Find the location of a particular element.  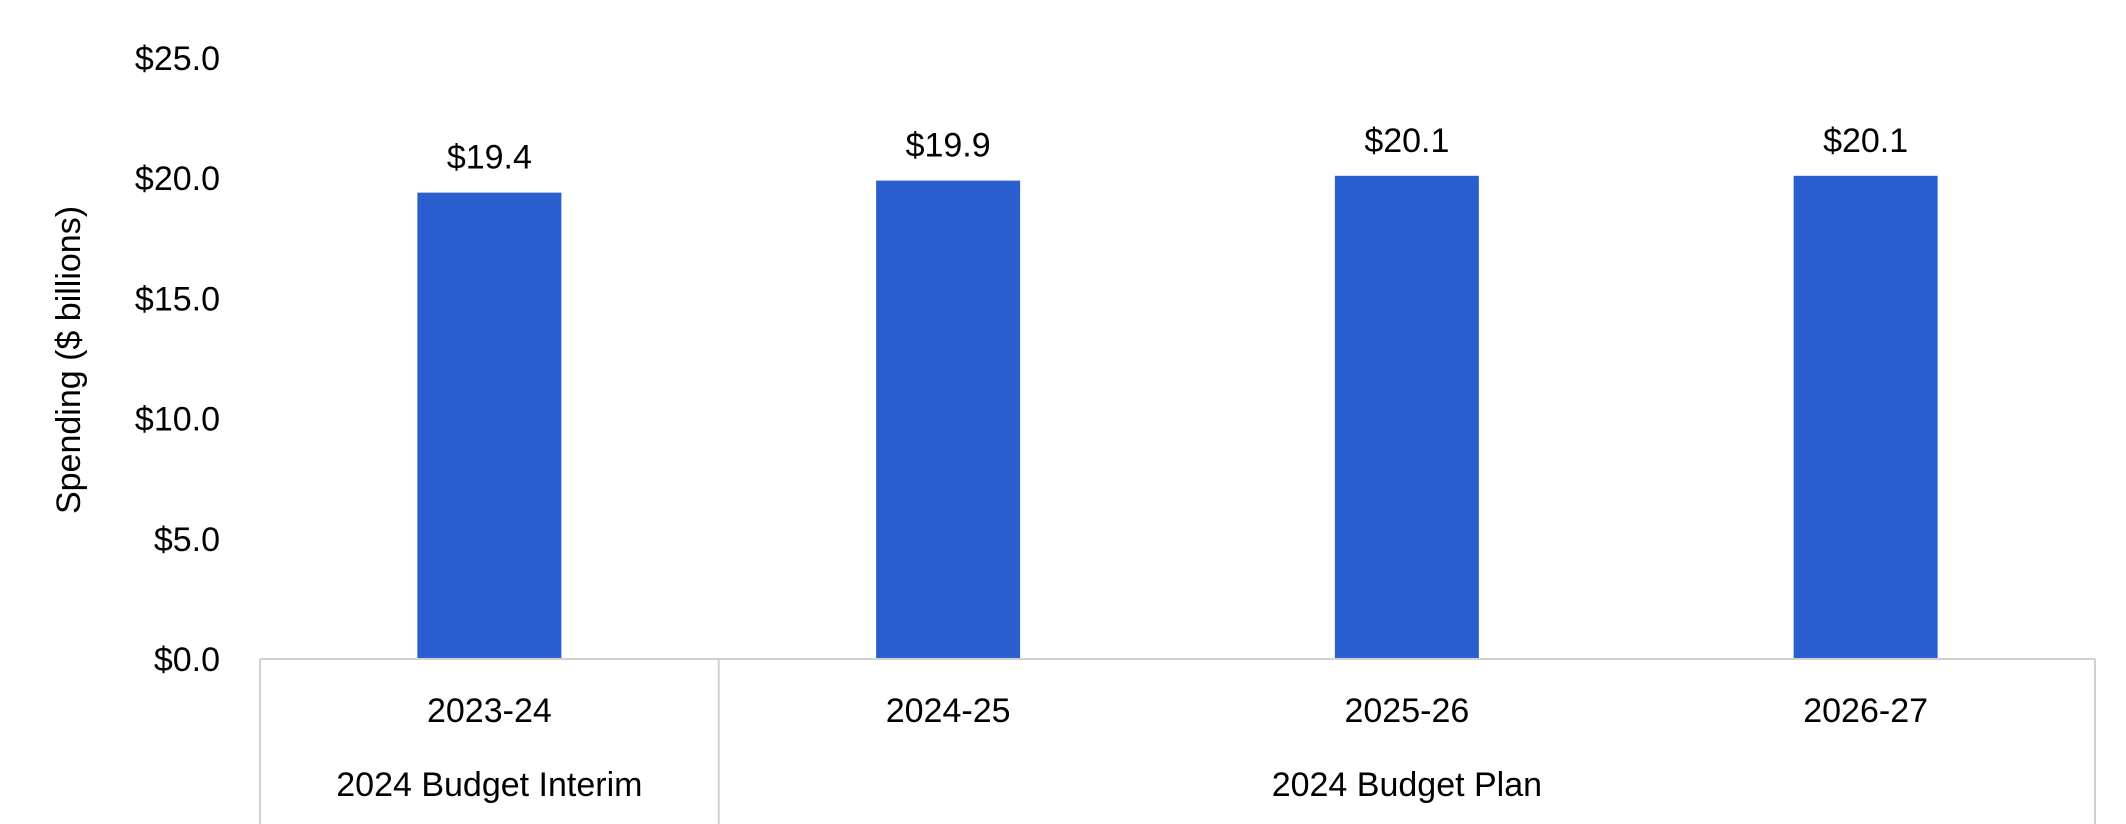

data-label: $19.4 is located at coordinates (489, 158).